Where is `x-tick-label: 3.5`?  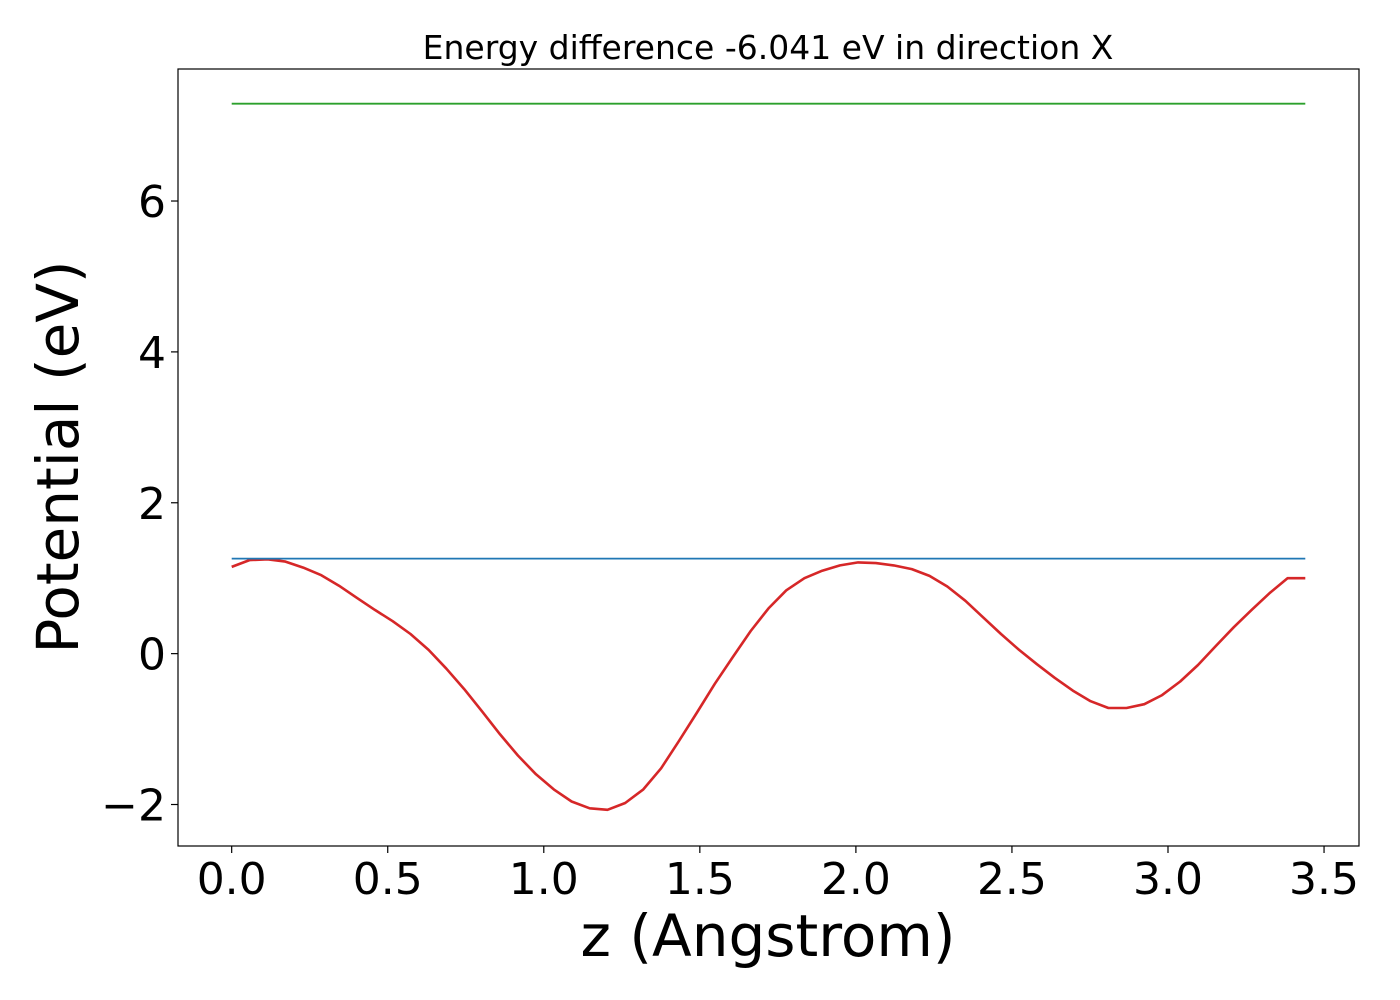
x-tick-label: 3.5 is located at coordinates (1324, 879).